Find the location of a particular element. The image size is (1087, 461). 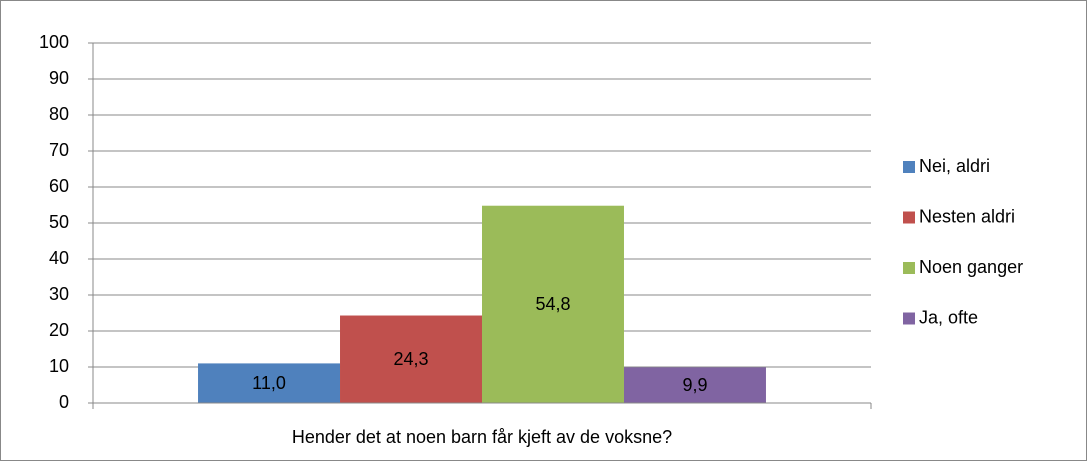

legend-label: Ja, ofte is located at coordinates (948, 317).